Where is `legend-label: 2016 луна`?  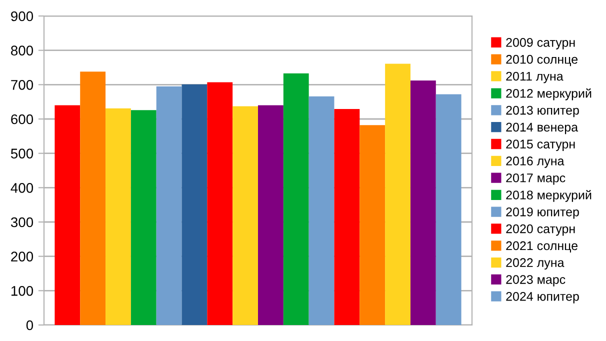 legend-label: 2016 луна is located at coordinates (535, 162).